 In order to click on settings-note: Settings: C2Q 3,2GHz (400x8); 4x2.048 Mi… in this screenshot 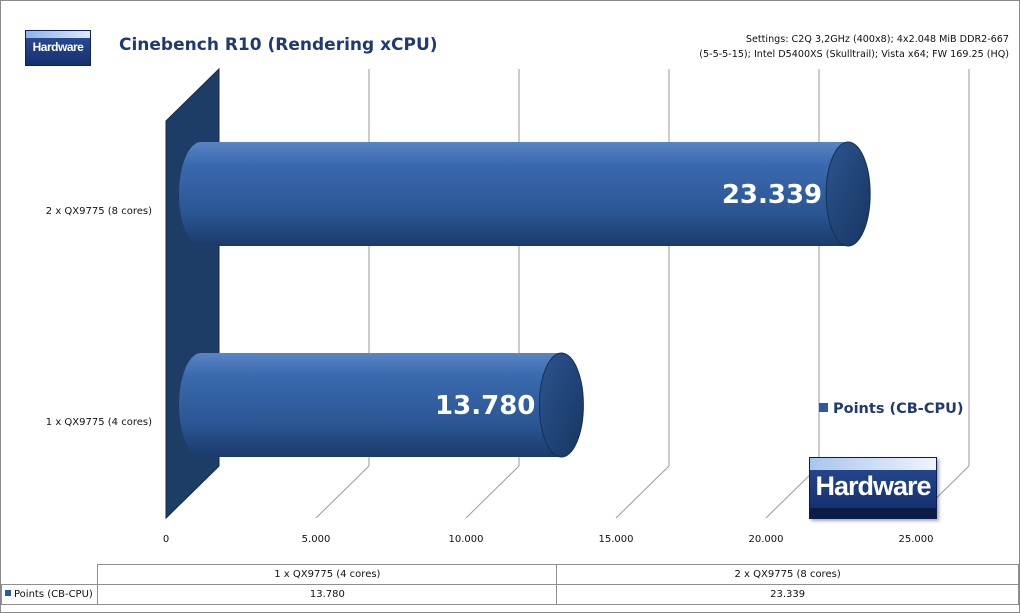, I will do `click(829, 47)`.